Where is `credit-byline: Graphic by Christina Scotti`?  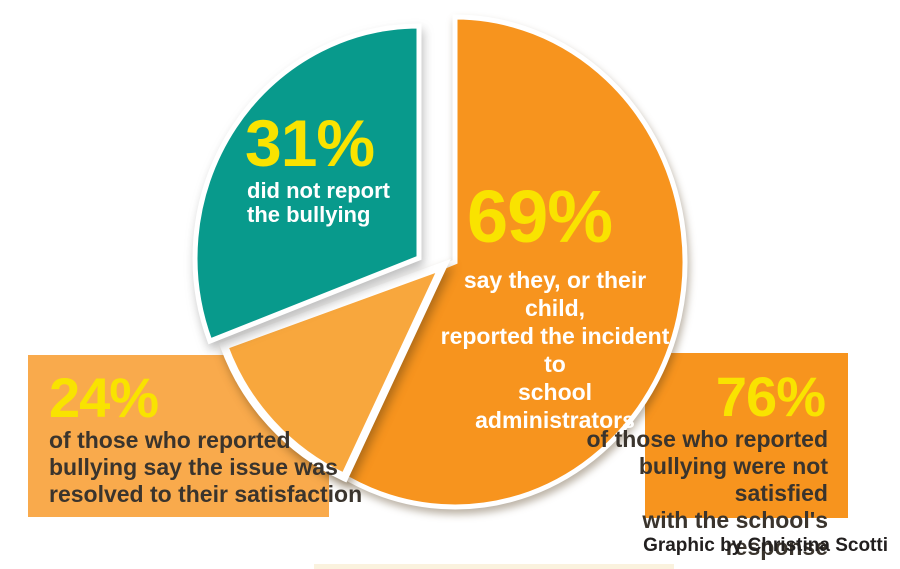
credit-byline: Graphic by Christina Scotti is located at coordinates (765, 545).